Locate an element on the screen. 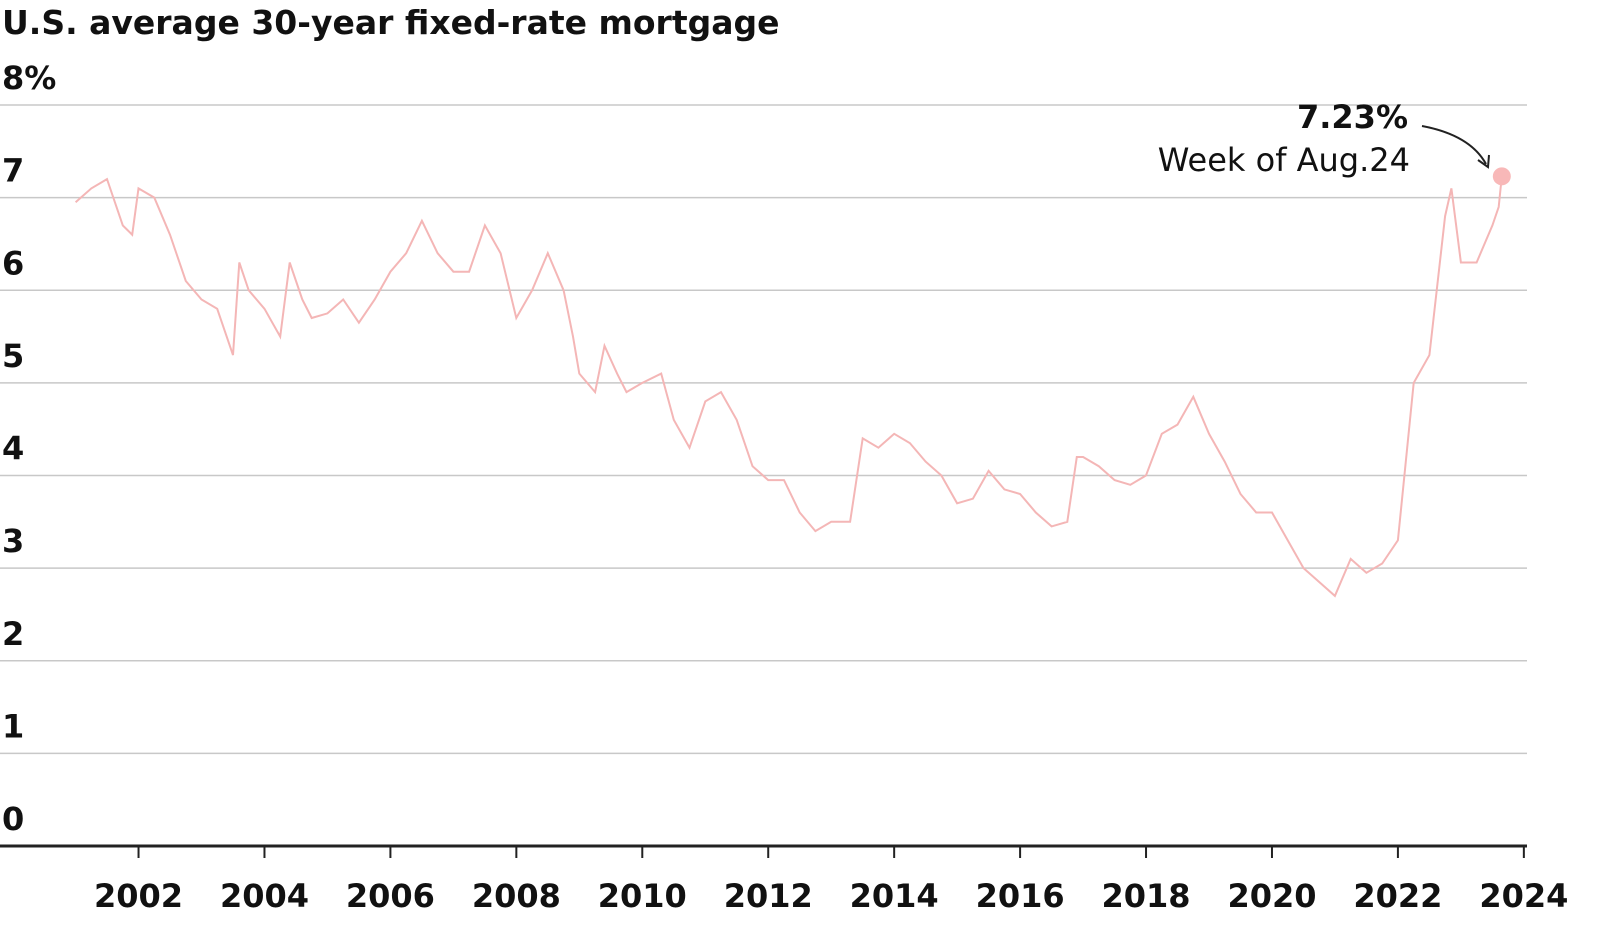  highlight-label: 7.23% is located at coordinates (1352, 117).